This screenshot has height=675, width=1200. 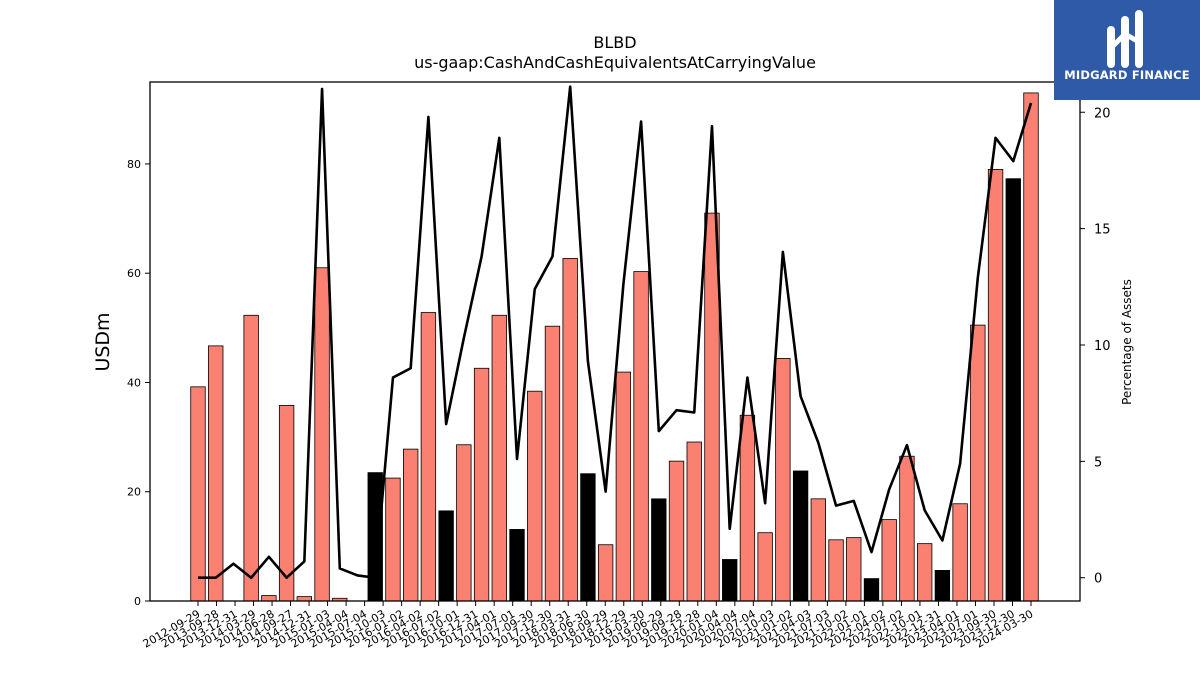 I want to click on y-tick-label: 40, so click(x=134, y=382).